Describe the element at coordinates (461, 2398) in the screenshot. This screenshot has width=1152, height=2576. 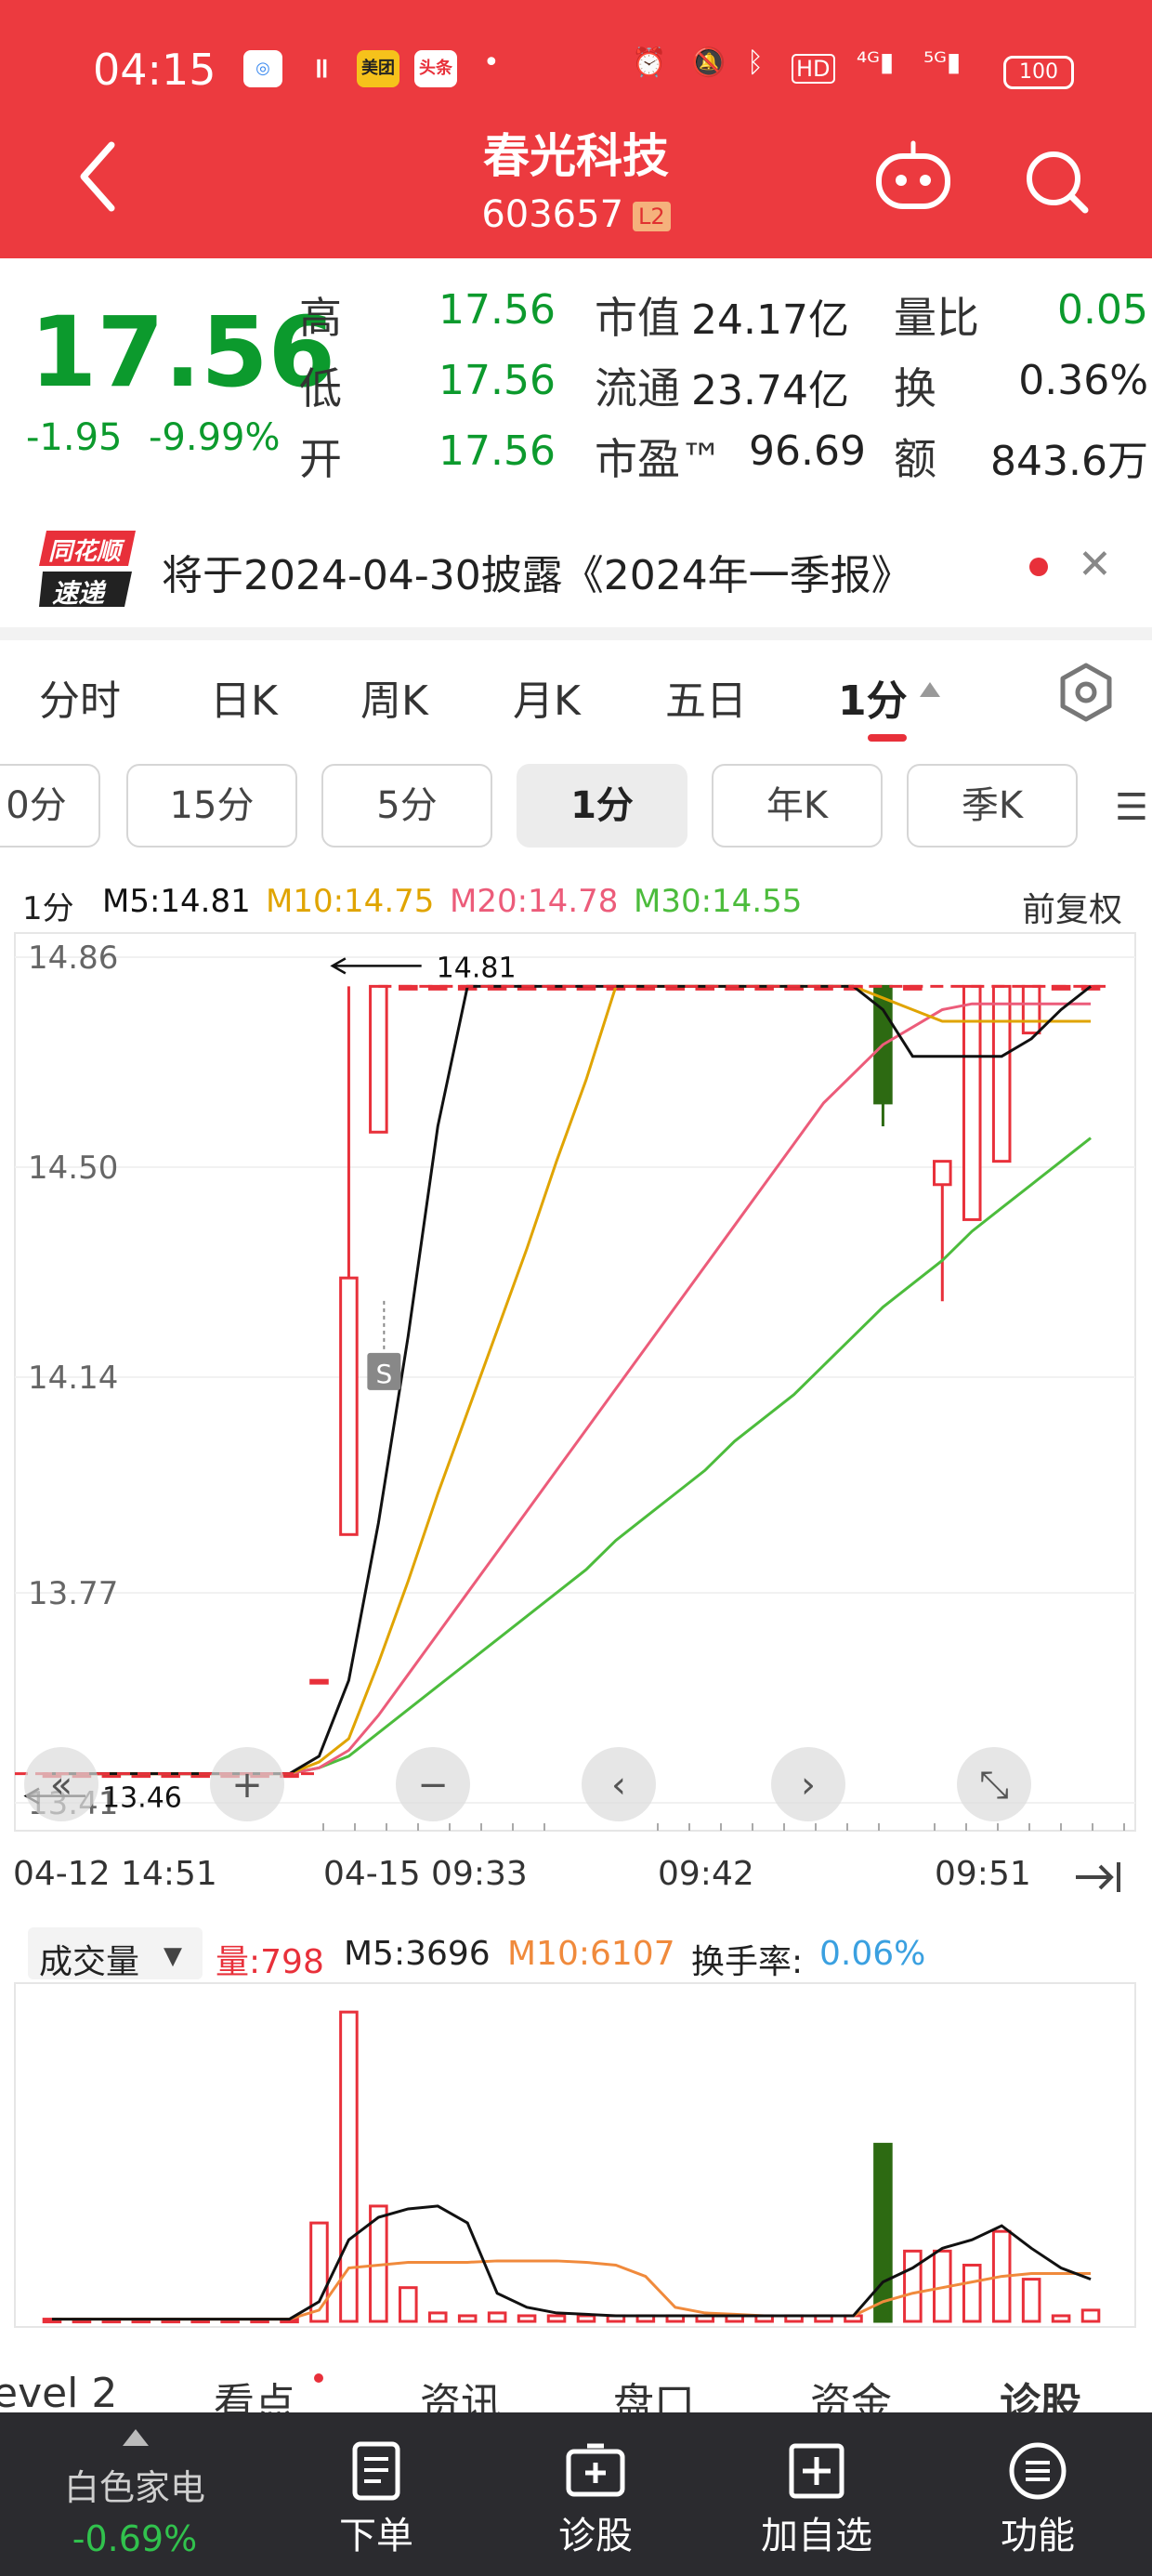
I see `sub-tab-news: 资讯` at that location.